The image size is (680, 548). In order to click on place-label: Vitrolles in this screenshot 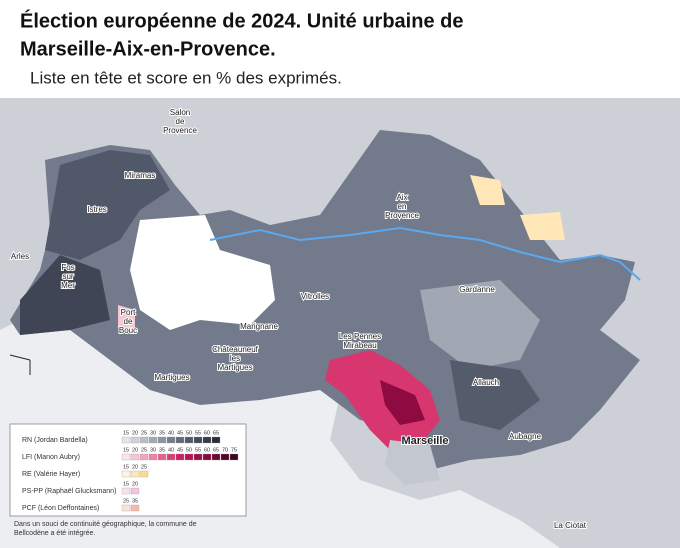, I will do `click(315, 296)`.